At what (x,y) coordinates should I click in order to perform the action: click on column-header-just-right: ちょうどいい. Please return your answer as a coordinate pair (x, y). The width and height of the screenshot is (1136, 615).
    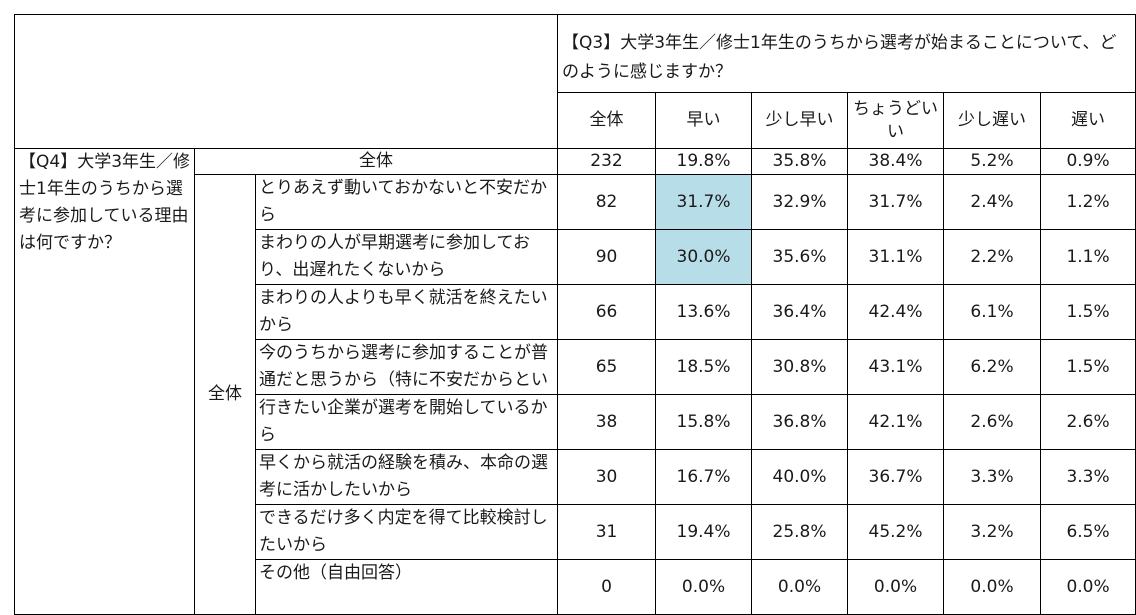
    Looking at the image, I should click on (896, 120).